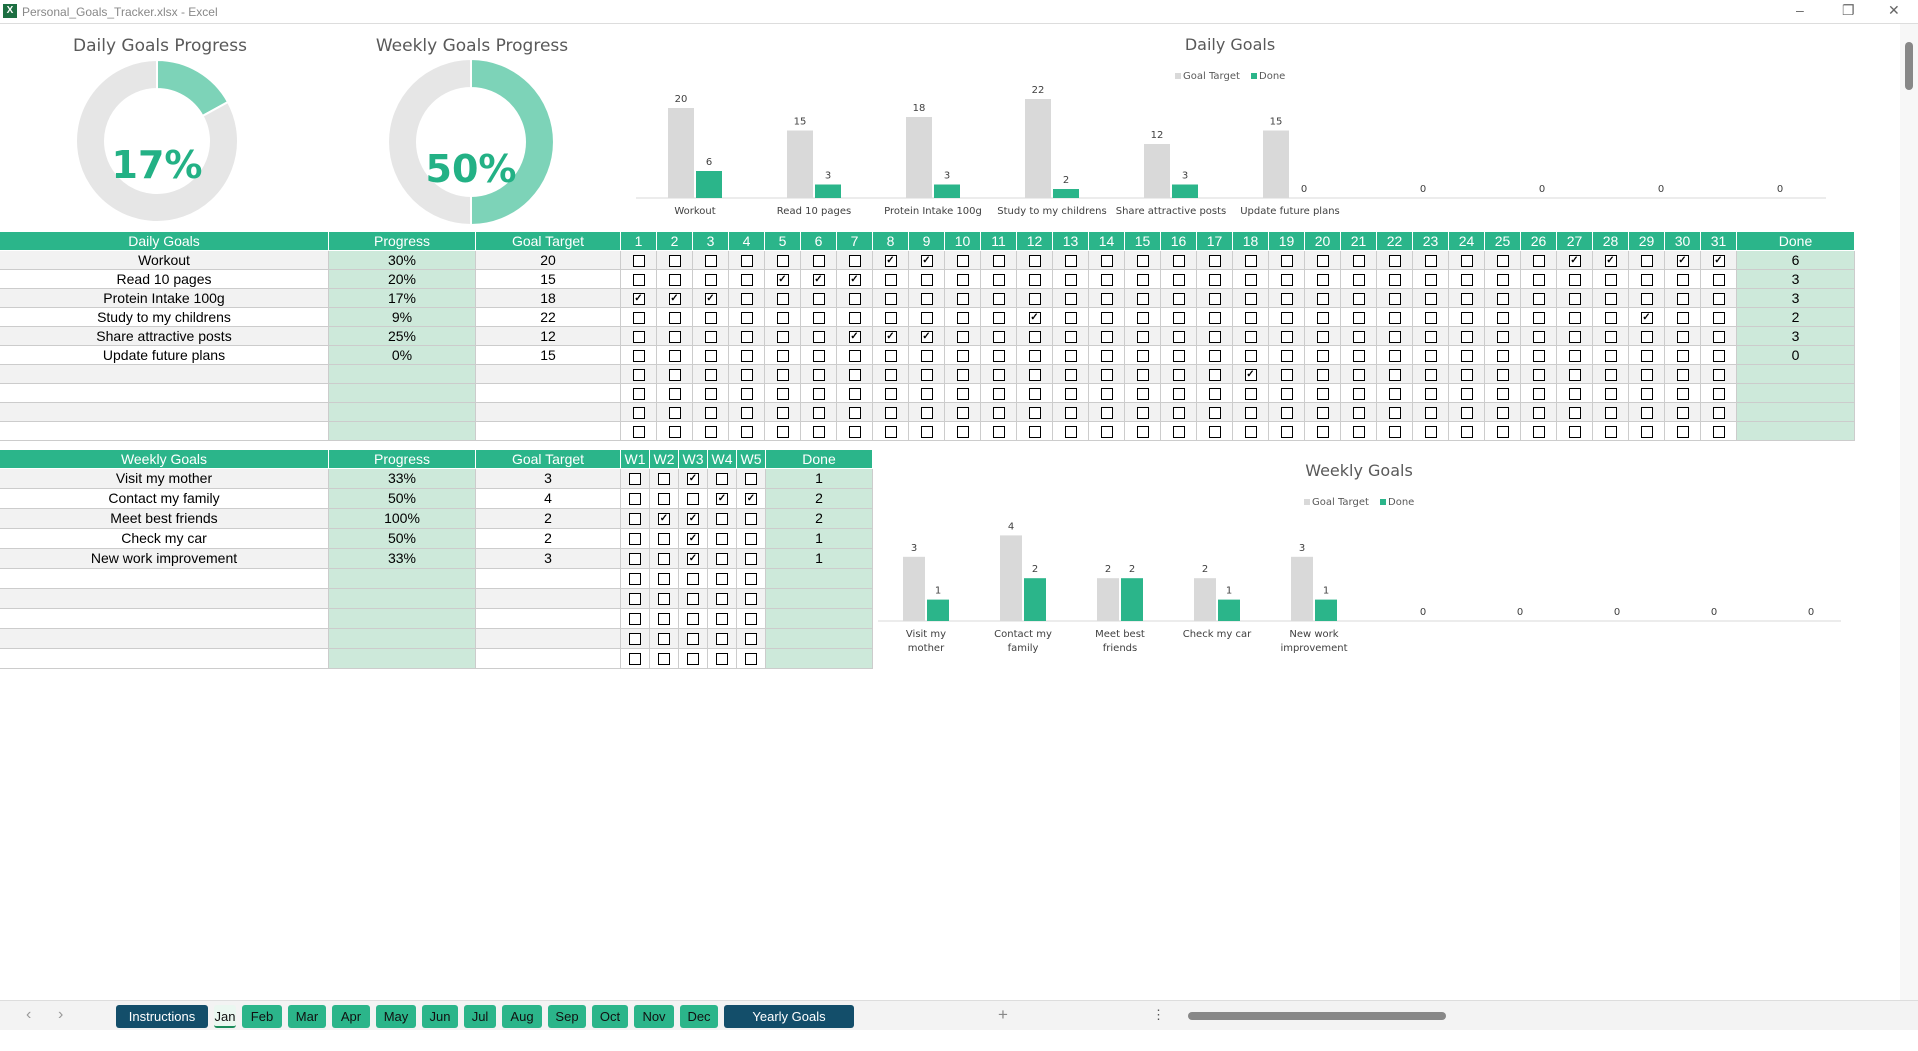 The height and width of the screenshot is (1051, 1918). I want to click on restore-button: ❐, so click(1848, 10).